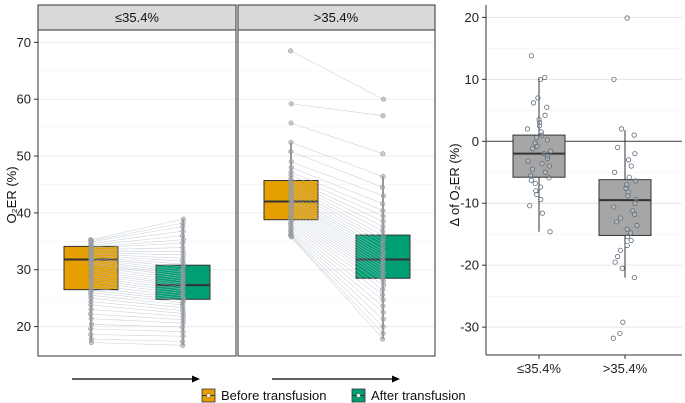 Image resolution: width=685 pixels, height=403 pixels. Describe the element at coordinates (469, 265) in the screenshot. I see `right-y-tick-label: -20` at that location.